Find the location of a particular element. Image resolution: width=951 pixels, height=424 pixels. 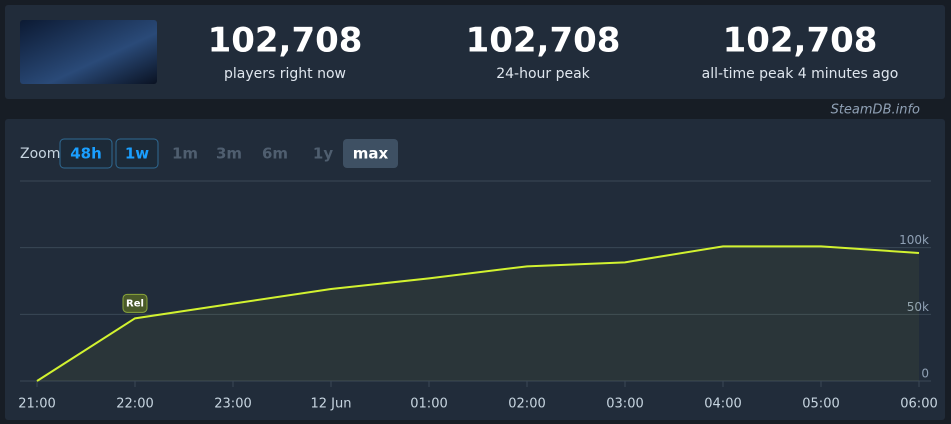

x-tick-label: 12 Jun is located at coordinates (331, 404).